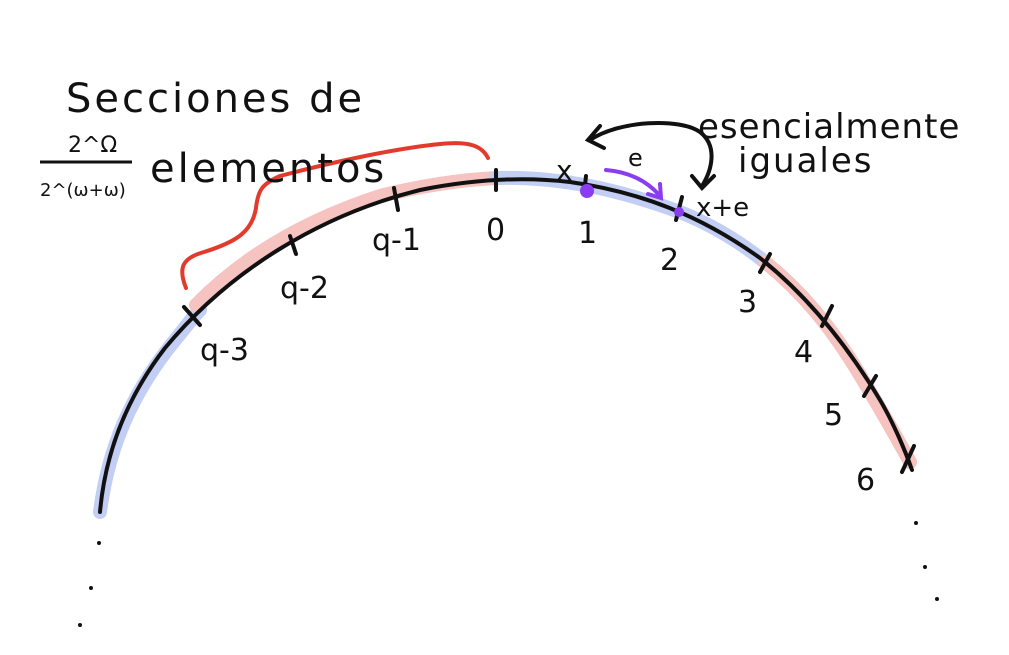  Describe the element at coordinates (703, 182) in the screenshot. I see `arrowhead-down-icon` at that location.